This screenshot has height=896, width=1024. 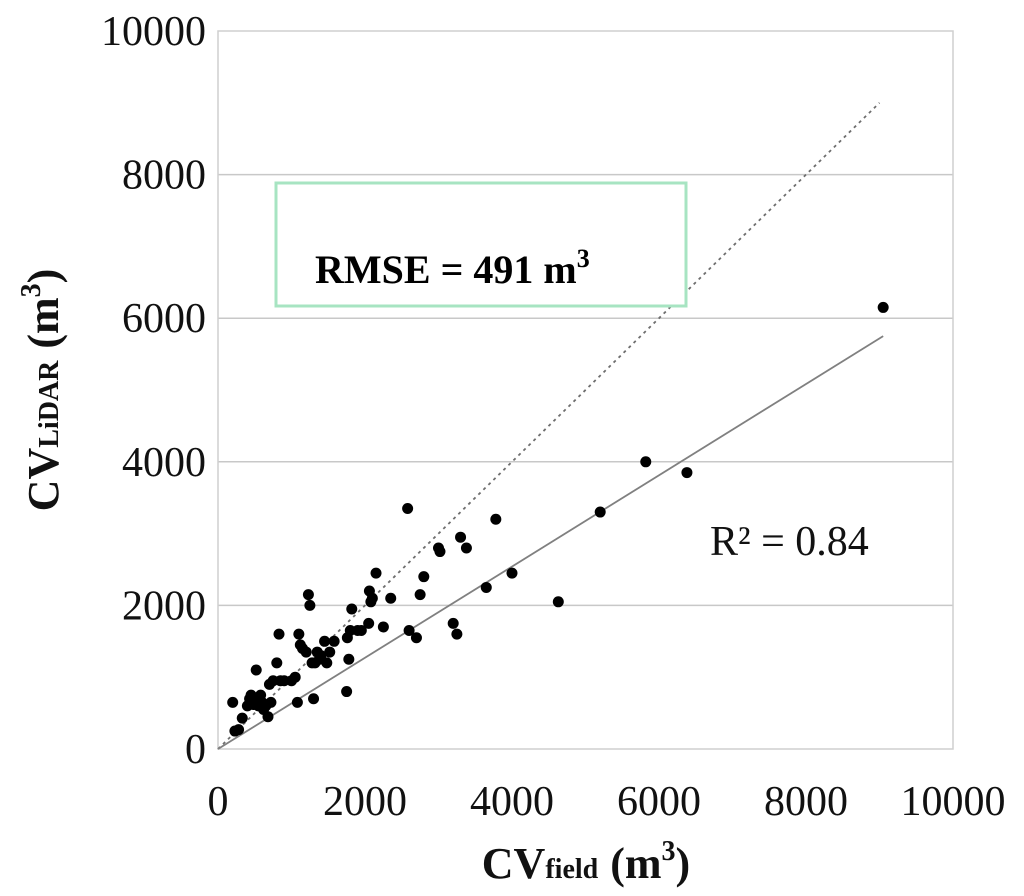 I want to click on y-tick-label: 0, so click(x=195, y=750).